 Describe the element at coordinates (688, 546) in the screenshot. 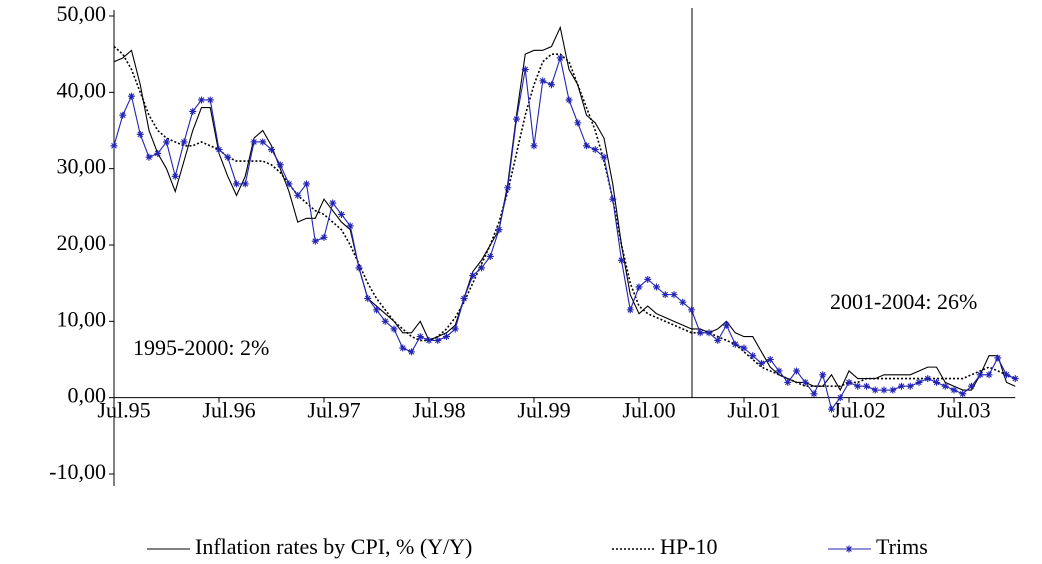

I see `legend-label: HP-10` at that location.